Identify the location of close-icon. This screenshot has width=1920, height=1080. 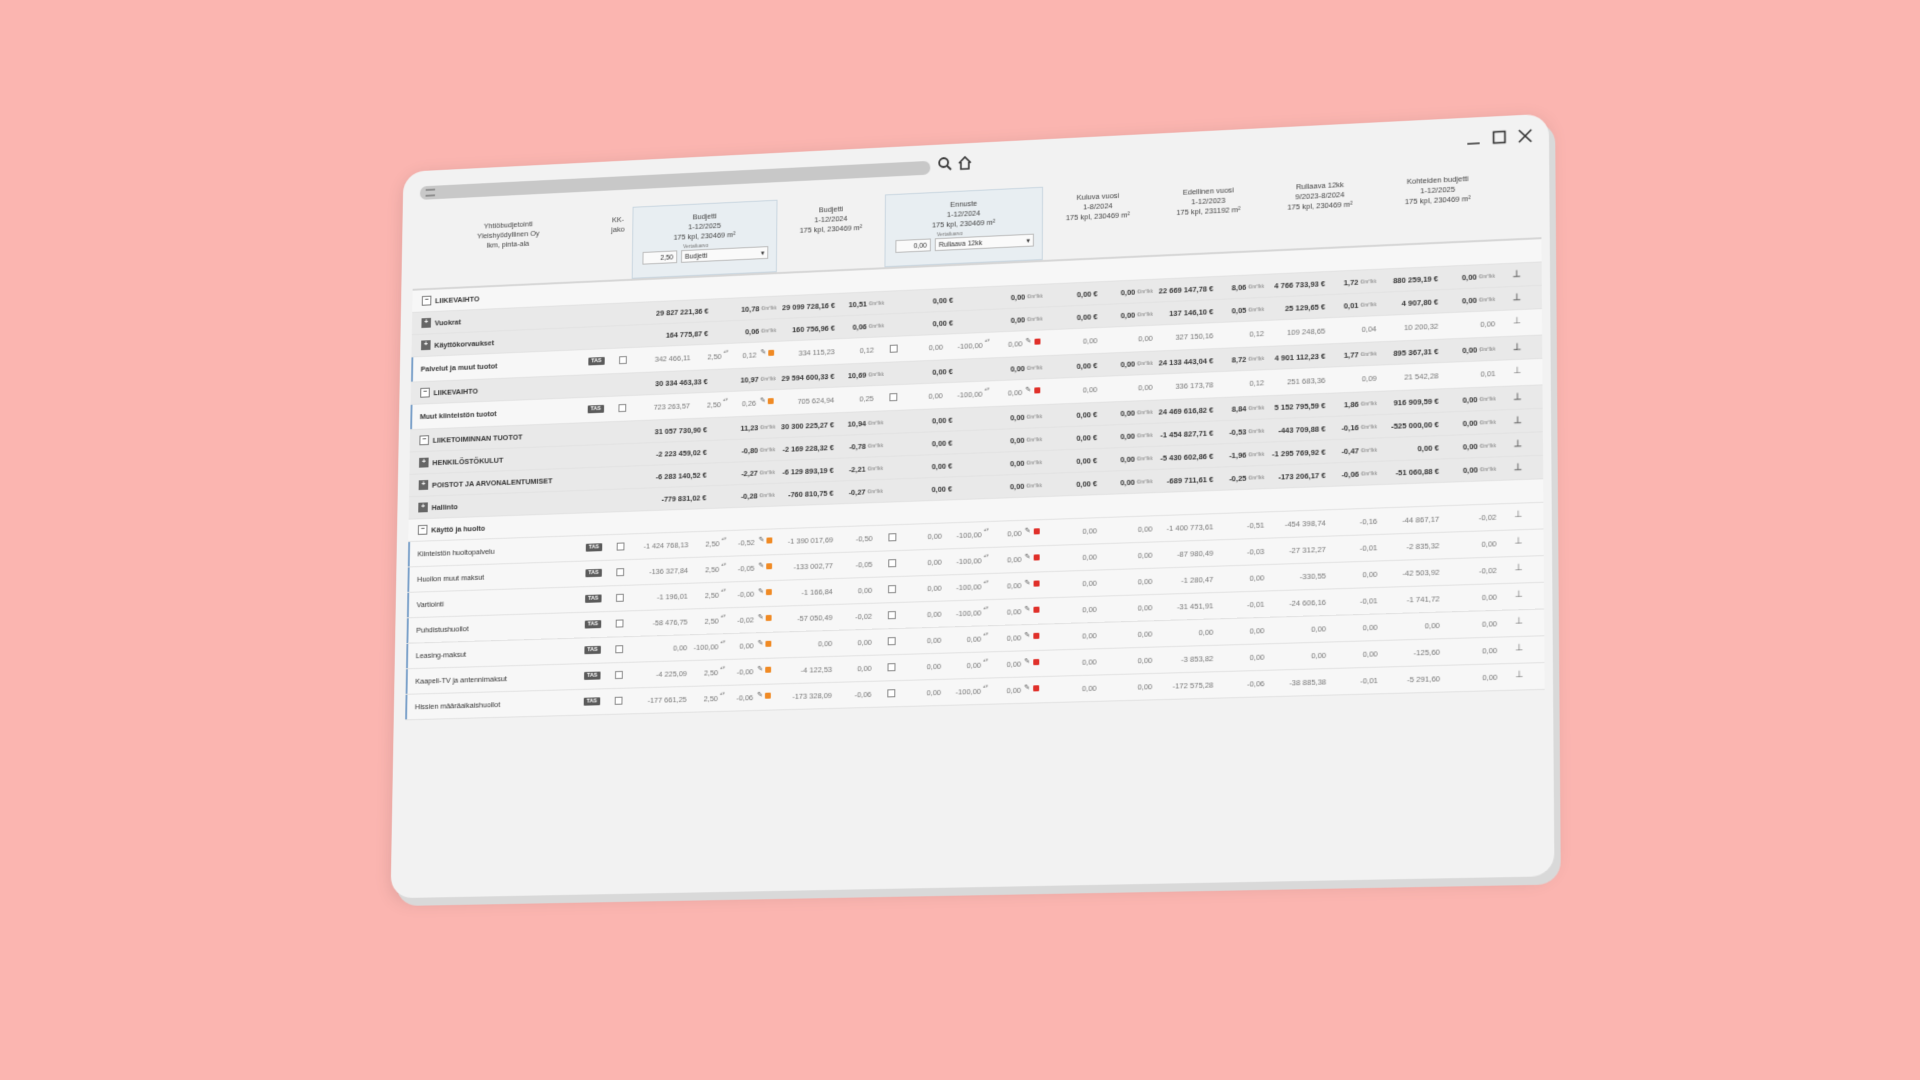
(1525, 136).